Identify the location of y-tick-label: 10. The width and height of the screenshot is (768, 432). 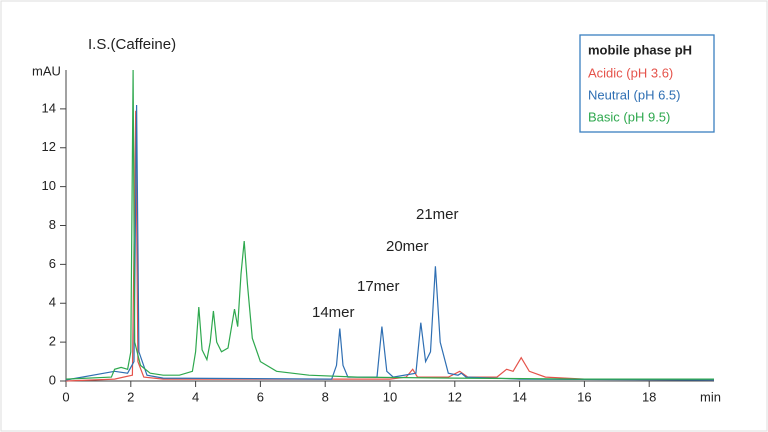
(49, 185).